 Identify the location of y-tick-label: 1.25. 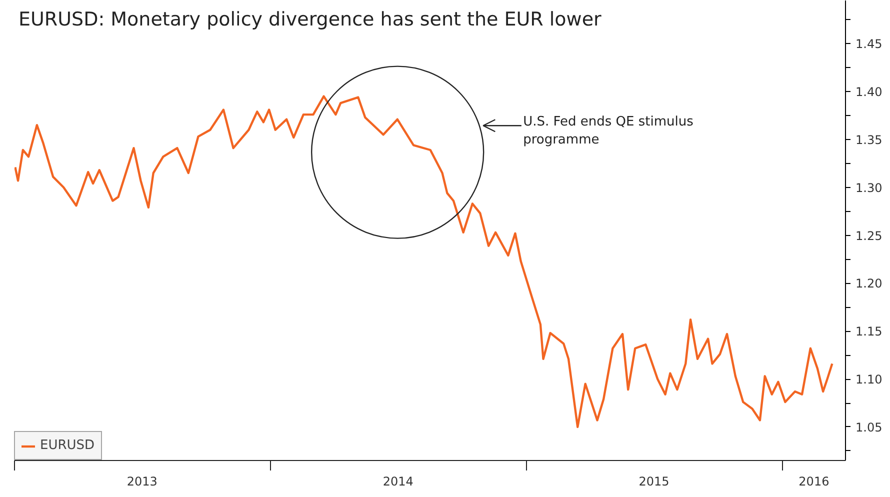
(869, 235).